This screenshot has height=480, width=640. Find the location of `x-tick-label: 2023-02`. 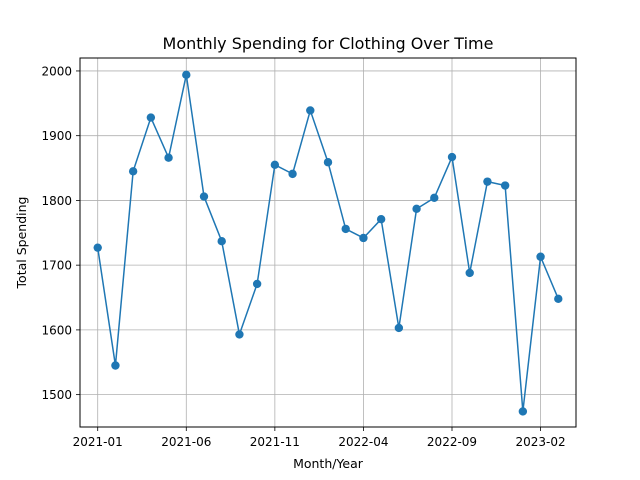

x-tick-label: 2023-02 is located at coordinates (541, 442).